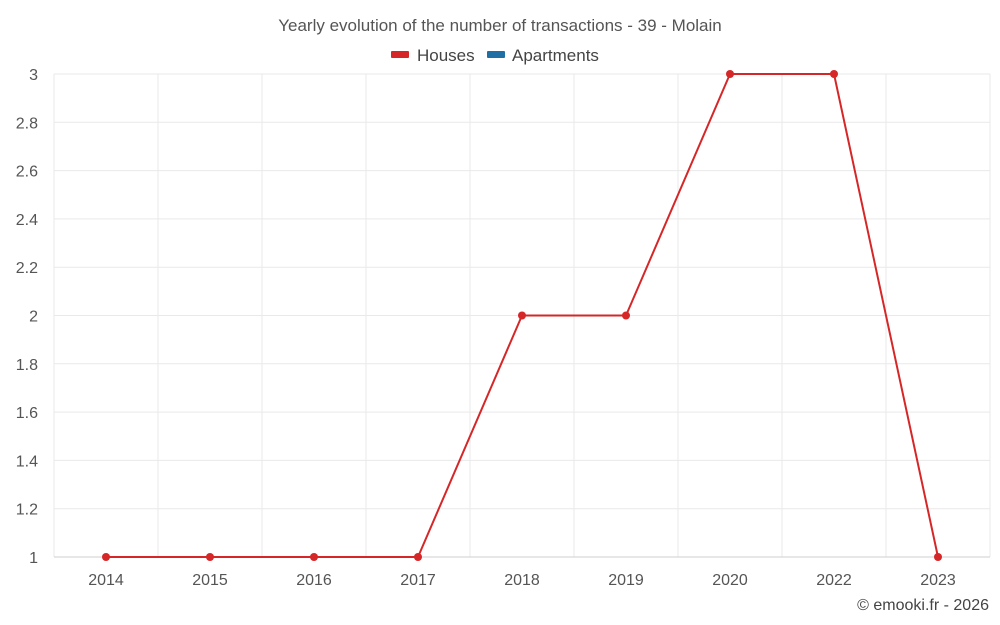 This screenshot has width=1000, height=625. I want to click on legend: Houses Apartments, so click(495, 55).